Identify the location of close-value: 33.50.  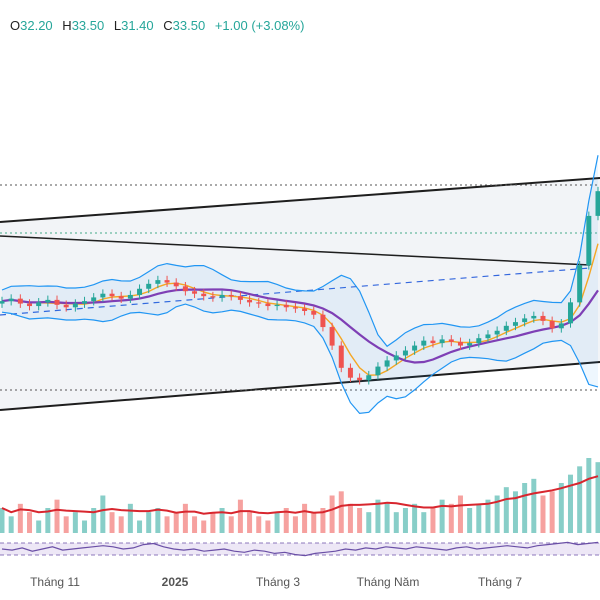
(189, 25).